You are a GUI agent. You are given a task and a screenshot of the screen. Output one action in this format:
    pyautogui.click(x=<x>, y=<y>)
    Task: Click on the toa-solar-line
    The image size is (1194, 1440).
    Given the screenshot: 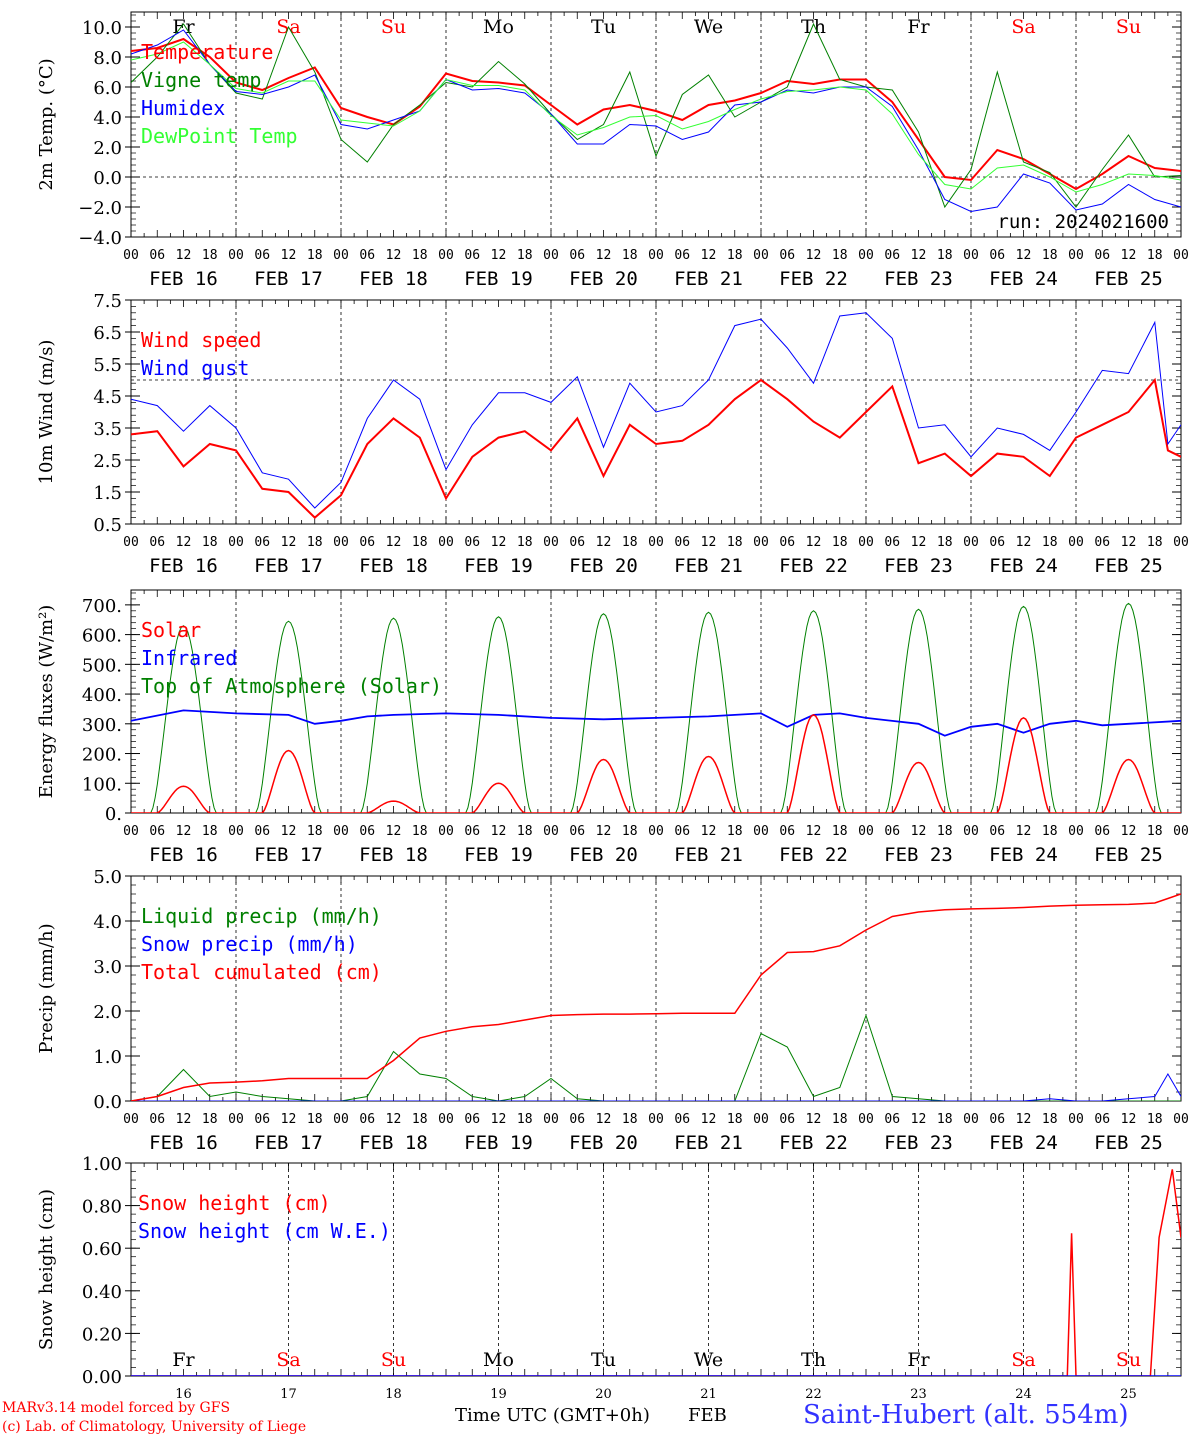 What is the action you would take?
    pyautogui.click(x=656, y=707)
    